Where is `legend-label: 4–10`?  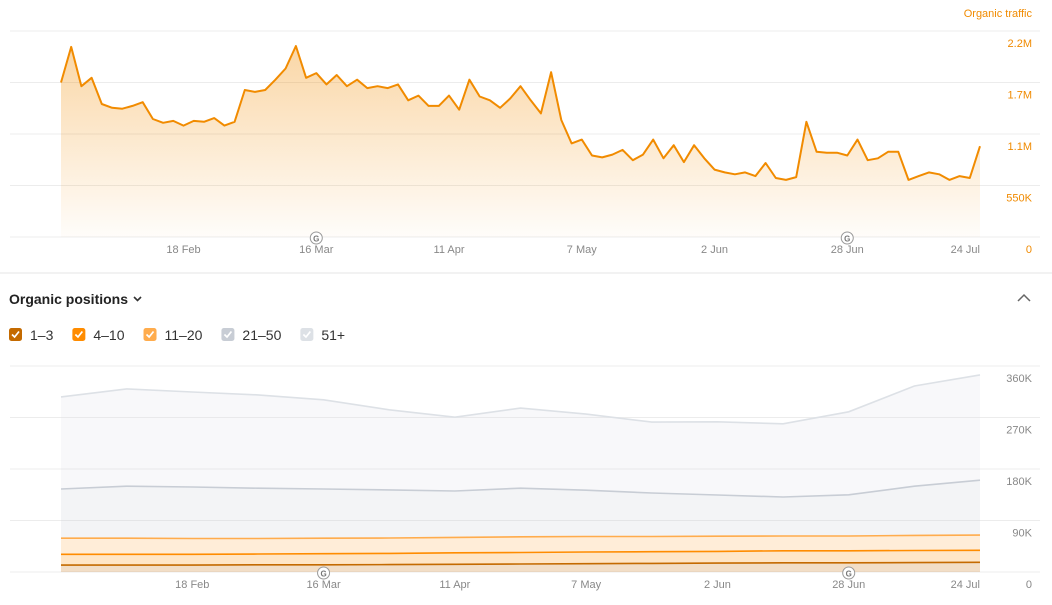 legend-label: 4–10 is located at coordinates (108, 335).